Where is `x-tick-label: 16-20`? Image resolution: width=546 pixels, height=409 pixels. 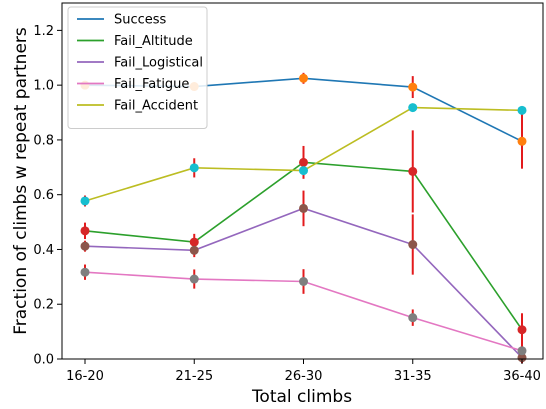
x-tick-label: 16-20 is located at coordinates (85, 376).